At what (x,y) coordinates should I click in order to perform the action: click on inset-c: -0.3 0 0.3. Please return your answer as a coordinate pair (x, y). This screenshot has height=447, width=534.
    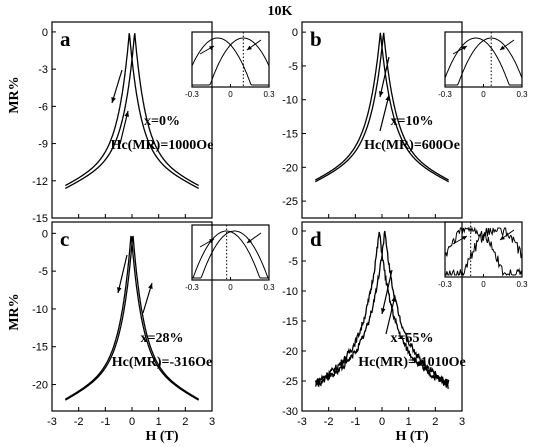
    Looking at the image, I should click on (230, 258).